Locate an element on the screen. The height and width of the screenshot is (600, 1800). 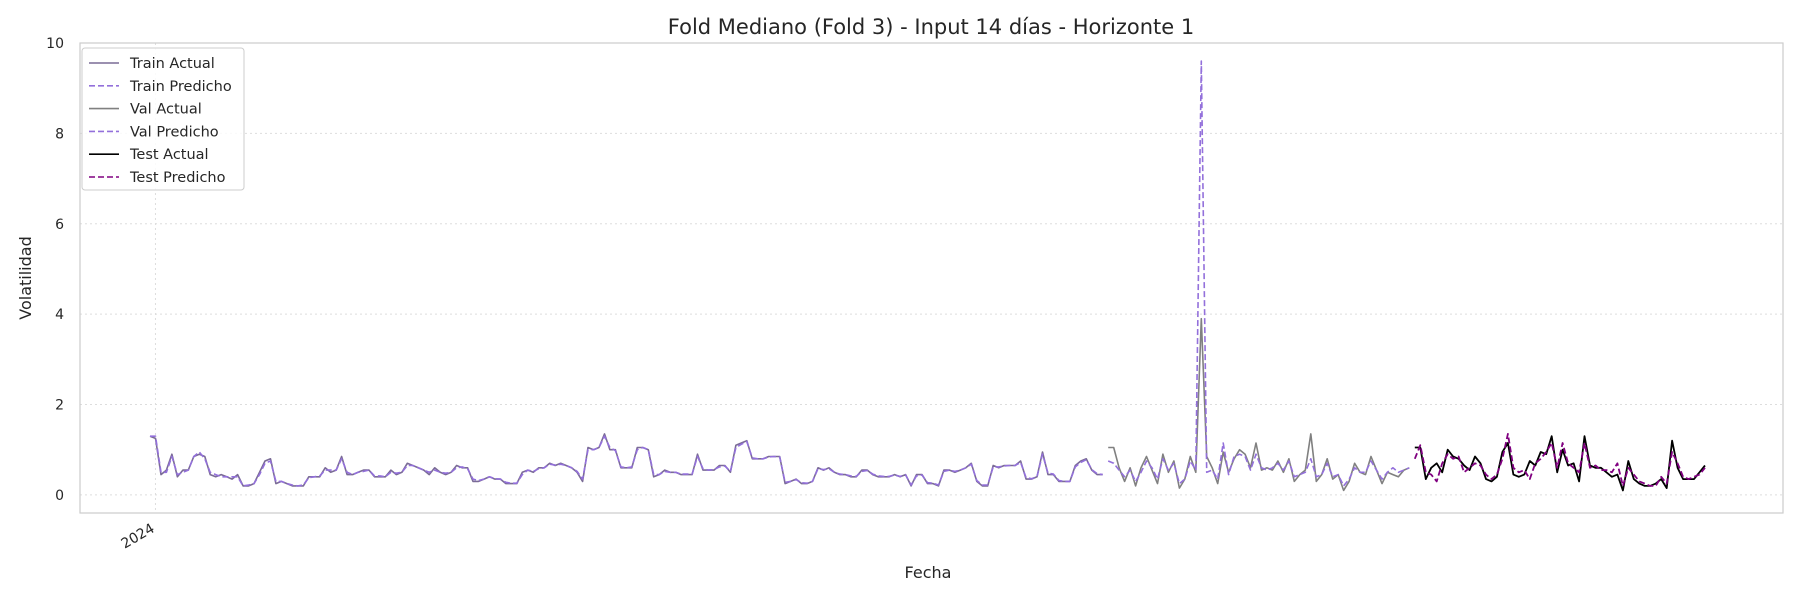
y-axis-label: Volatilidad is located at coordinates (25, 277).